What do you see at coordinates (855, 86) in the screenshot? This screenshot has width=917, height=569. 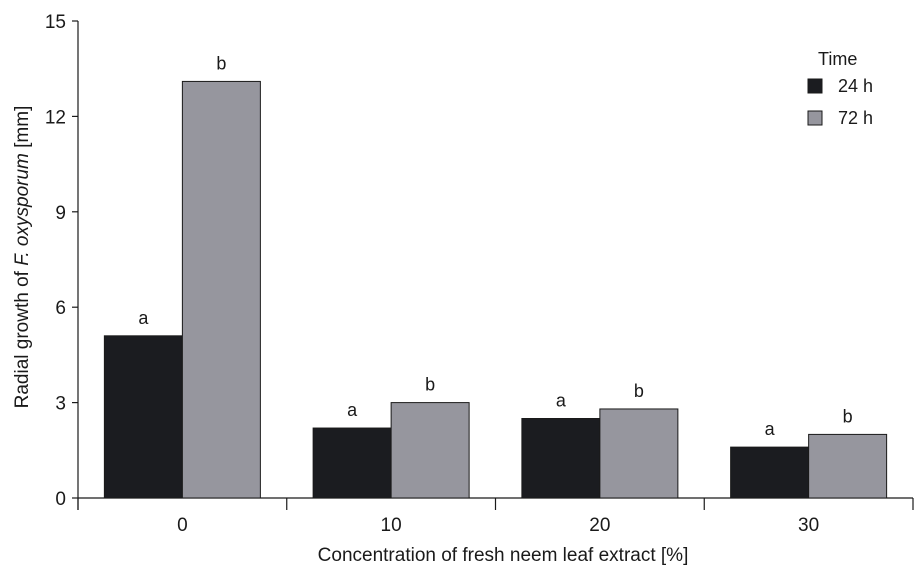 I see `legend-label-24h: 24 h` at bounding box center [855, 86].